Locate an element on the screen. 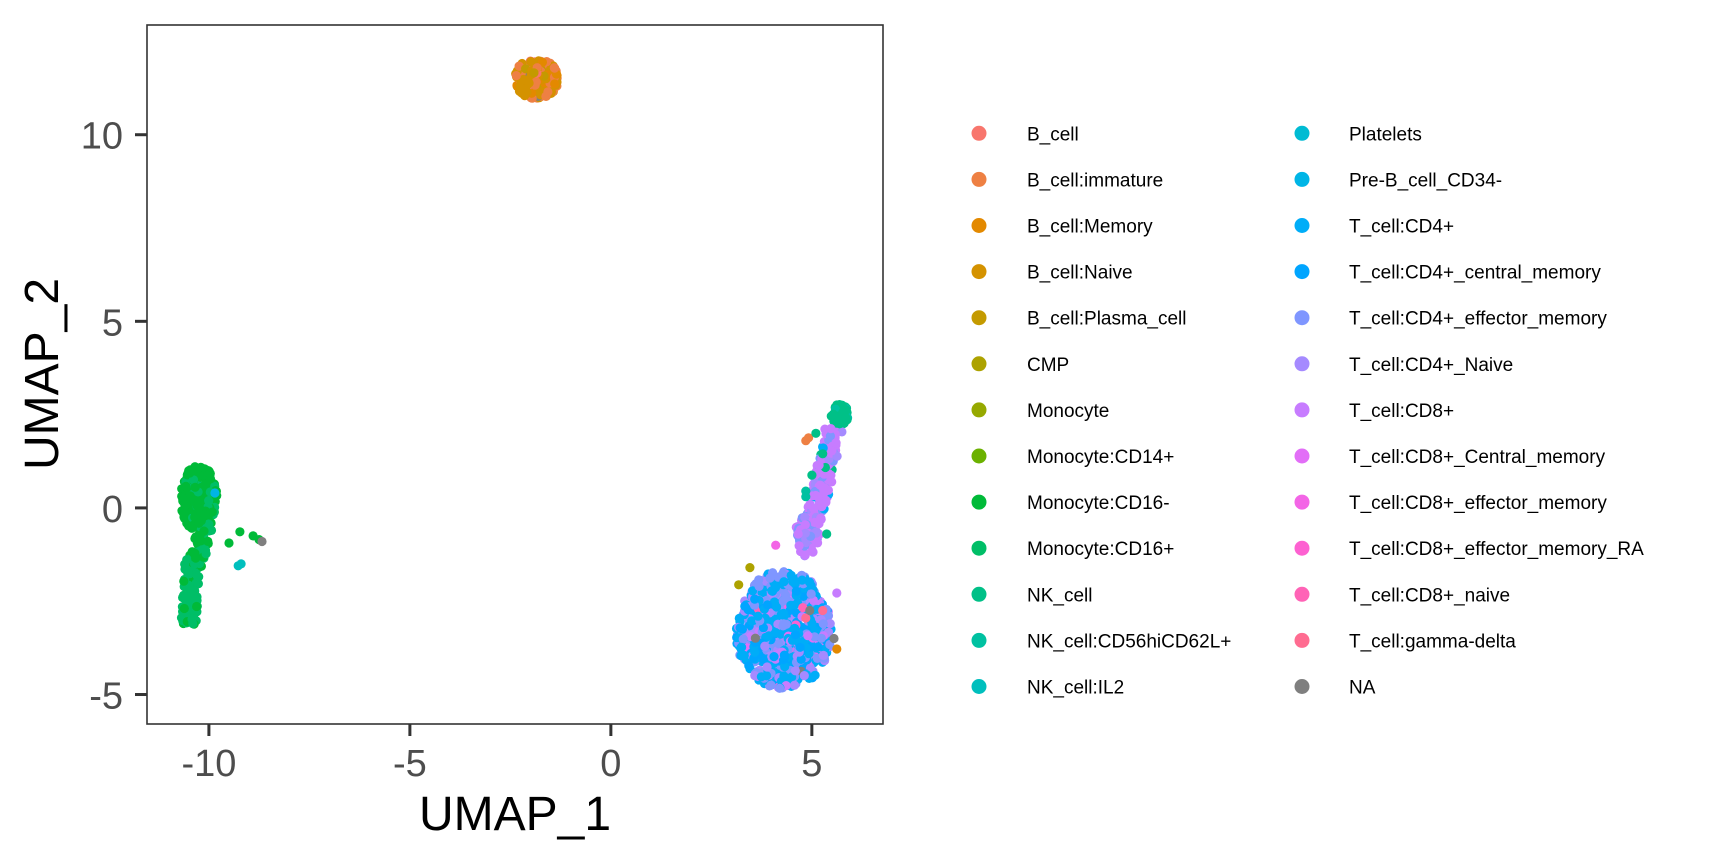 The image size is (1728, 865). legend-label: B_cell:Plasma_cell is located at coordinates (1106, 319).